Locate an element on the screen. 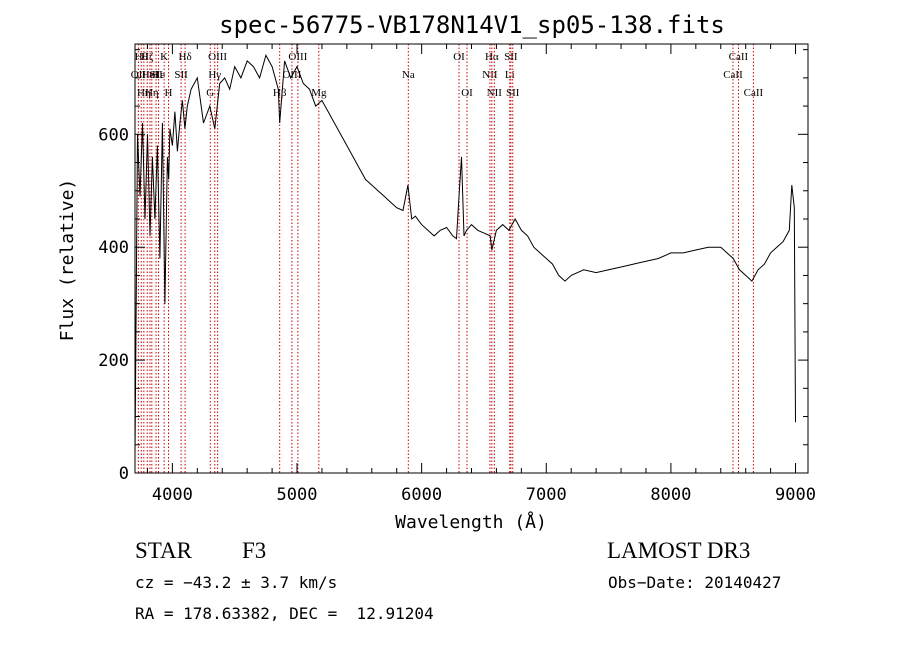 Image resolution: width=900 pixels, height=649 pixels. marker-label-7: He is located at coordinates (158, 75).